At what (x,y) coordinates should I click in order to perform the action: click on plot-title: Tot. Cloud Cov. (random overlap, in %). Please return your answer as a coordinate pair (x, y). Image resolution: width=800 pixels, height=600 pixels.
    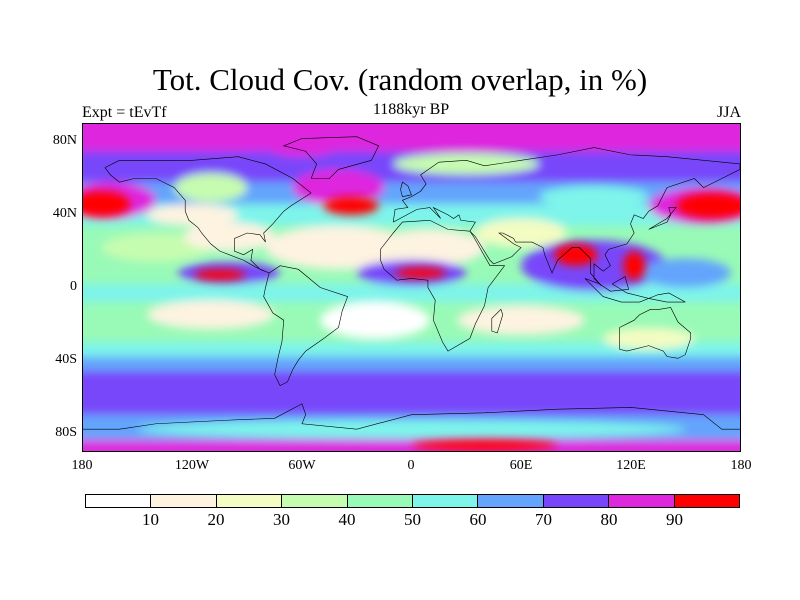
    Looking at the image, I should click on (400, 79).